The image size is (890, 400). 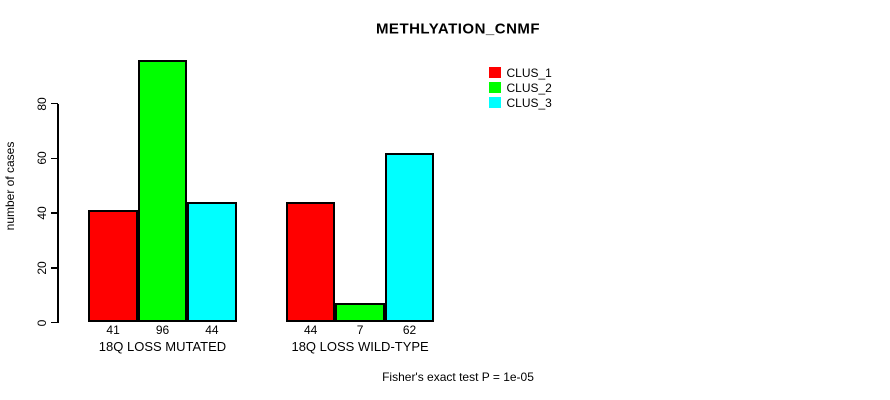 I want to click on y-tick-label: 60, so click(x=42, y=158).